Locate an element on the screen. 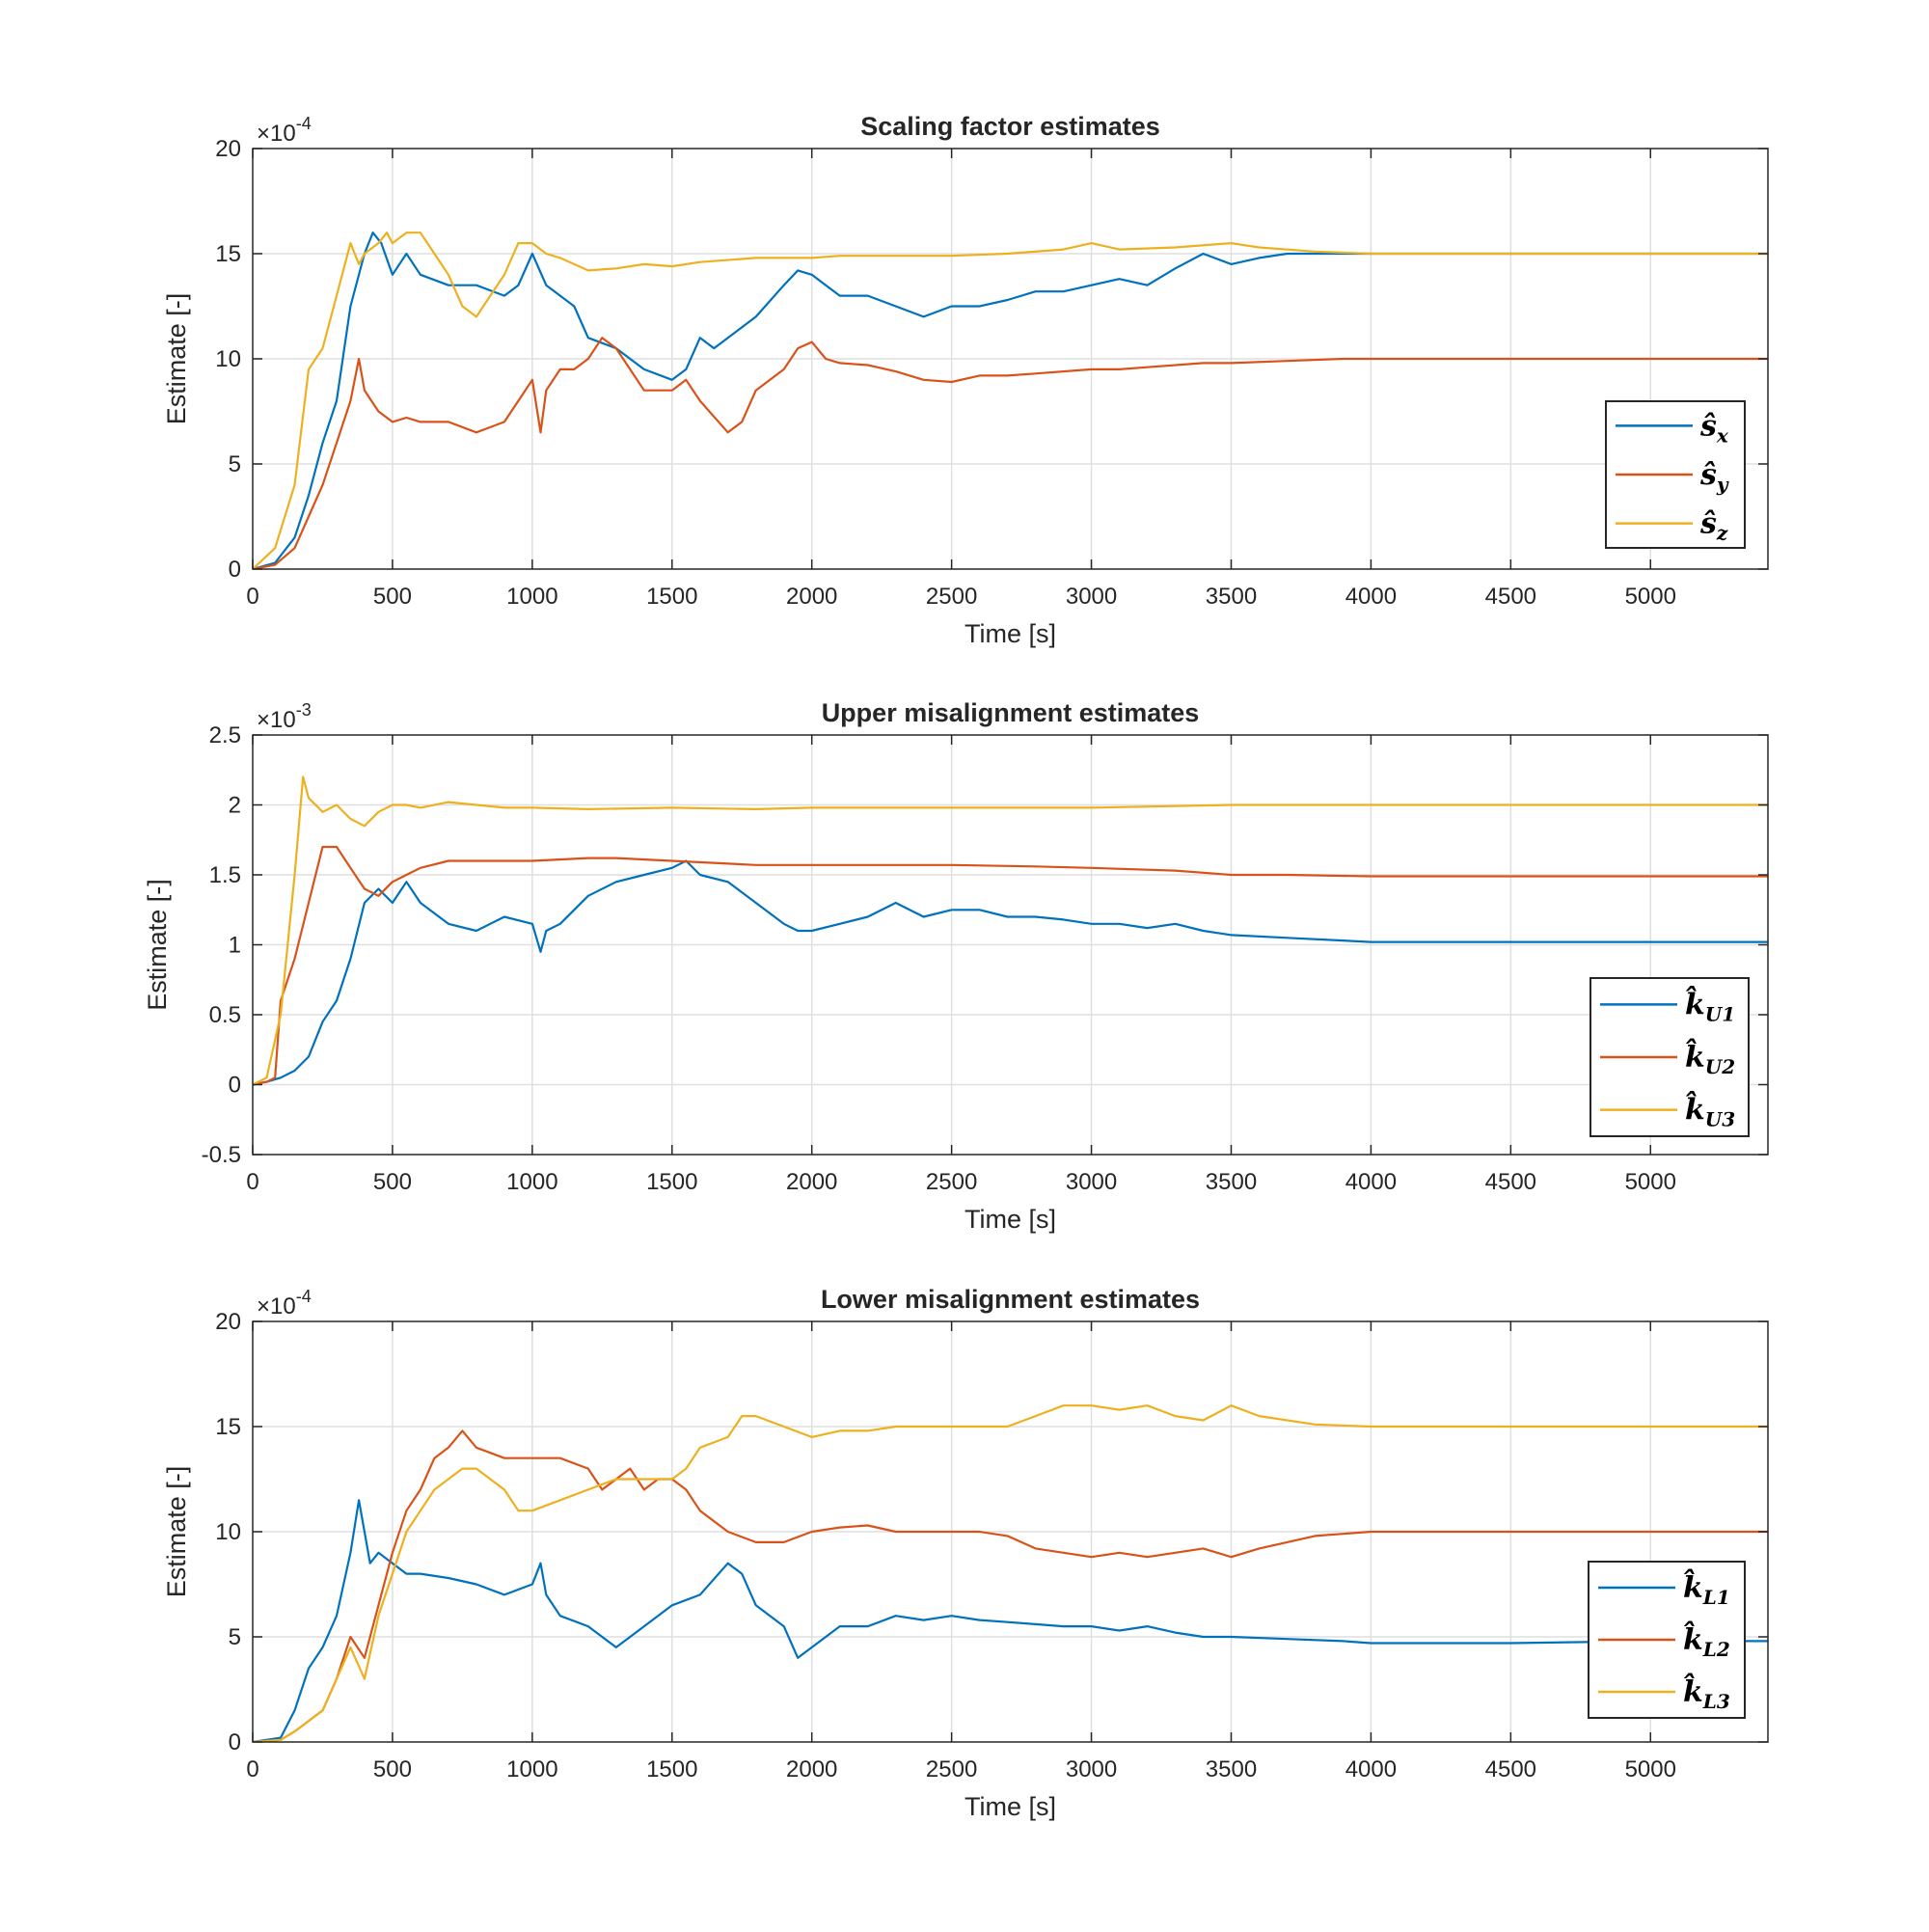  y-tick-label: 1.5 is located at coordinates (225, 875).